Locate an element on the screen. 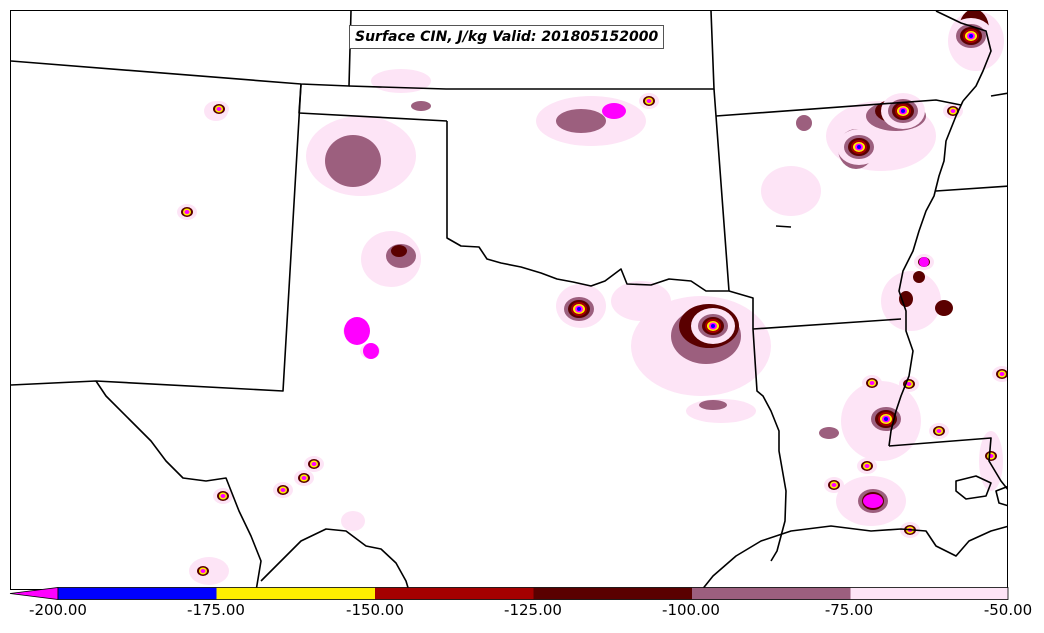 The width and height of the screenshot is (1044, 633). colorbar-outline is located at coordinates (533, 593).